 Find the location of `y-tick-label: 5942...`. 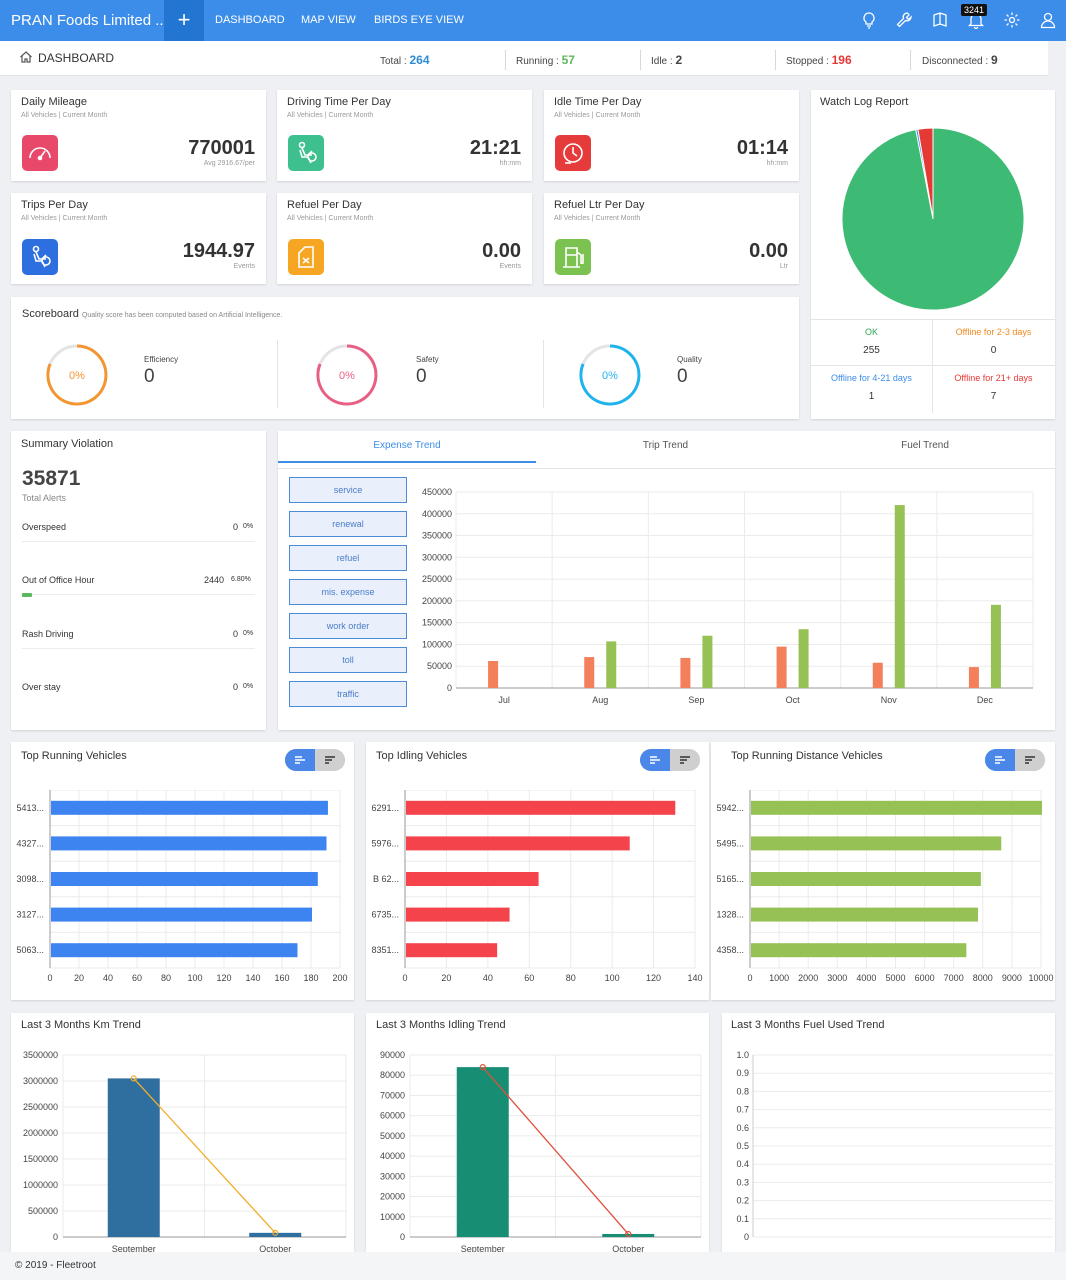

y-tick-label: 5942... is located at coordinates (730, 808).